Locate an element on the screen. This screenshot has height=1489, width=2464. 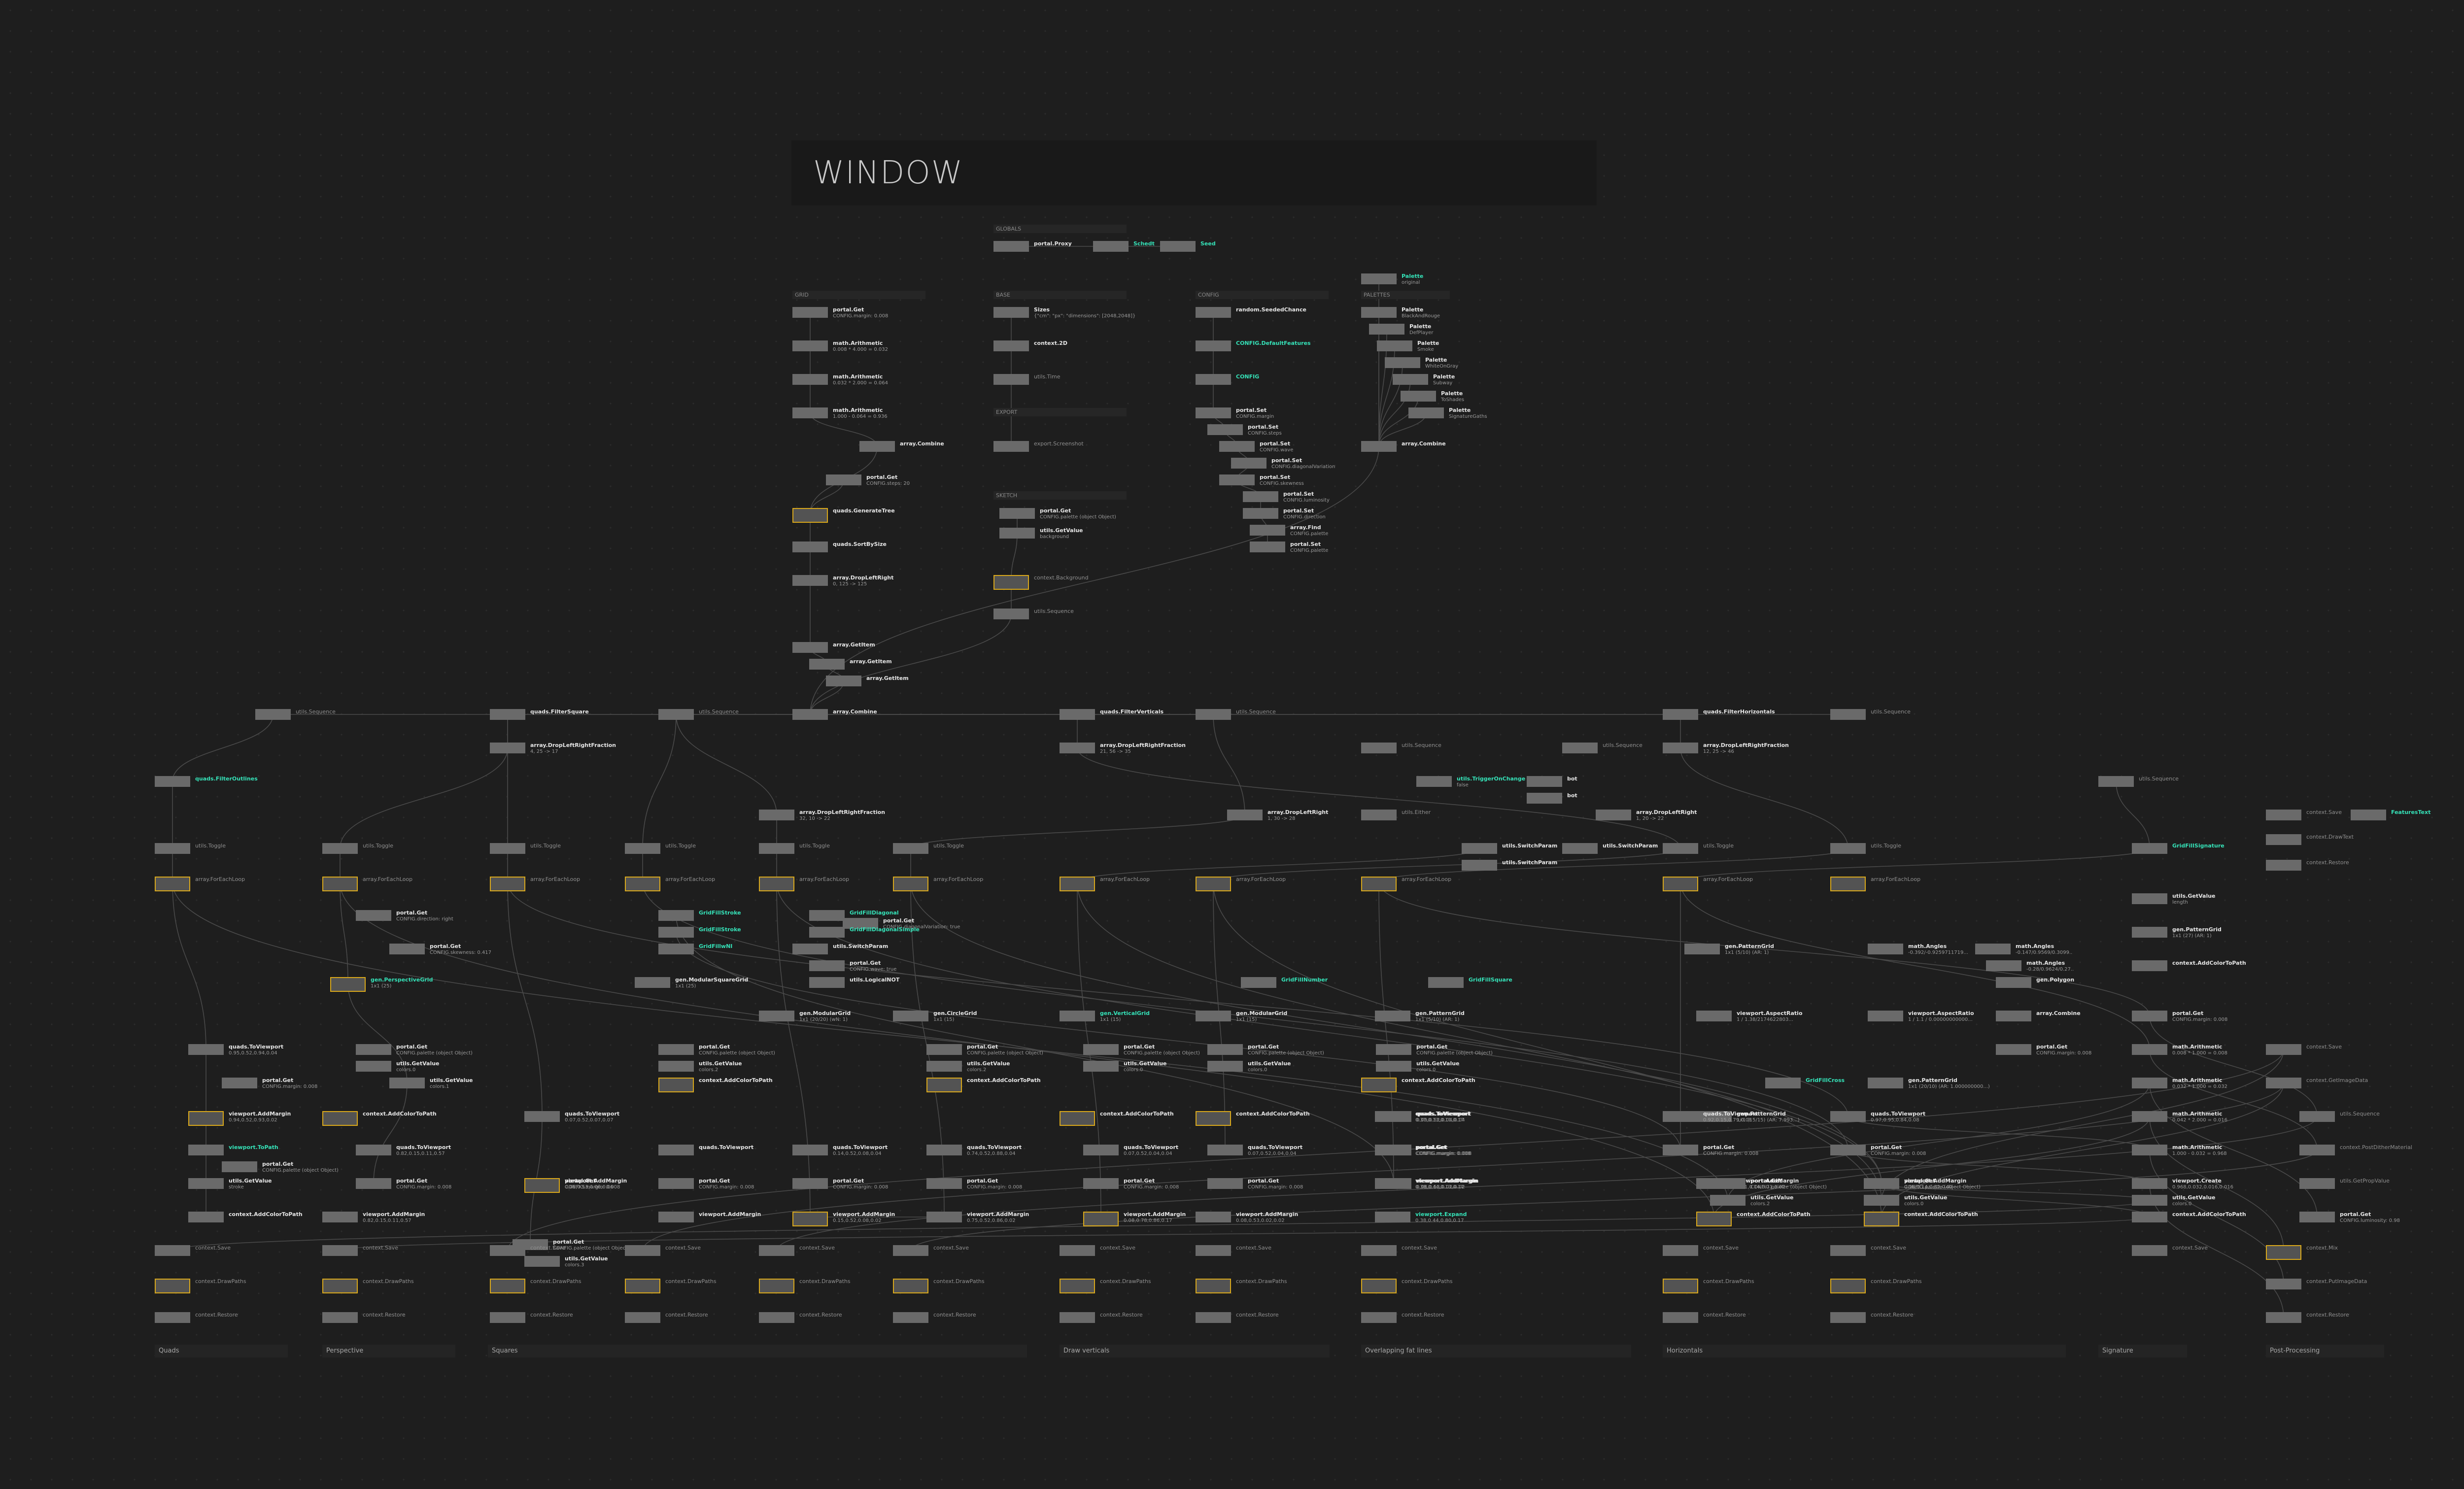
node-quads-toviewport: quads.ToViewport 0.82,0.15,0.11,0.57 is located at coordinates (403, 1150).